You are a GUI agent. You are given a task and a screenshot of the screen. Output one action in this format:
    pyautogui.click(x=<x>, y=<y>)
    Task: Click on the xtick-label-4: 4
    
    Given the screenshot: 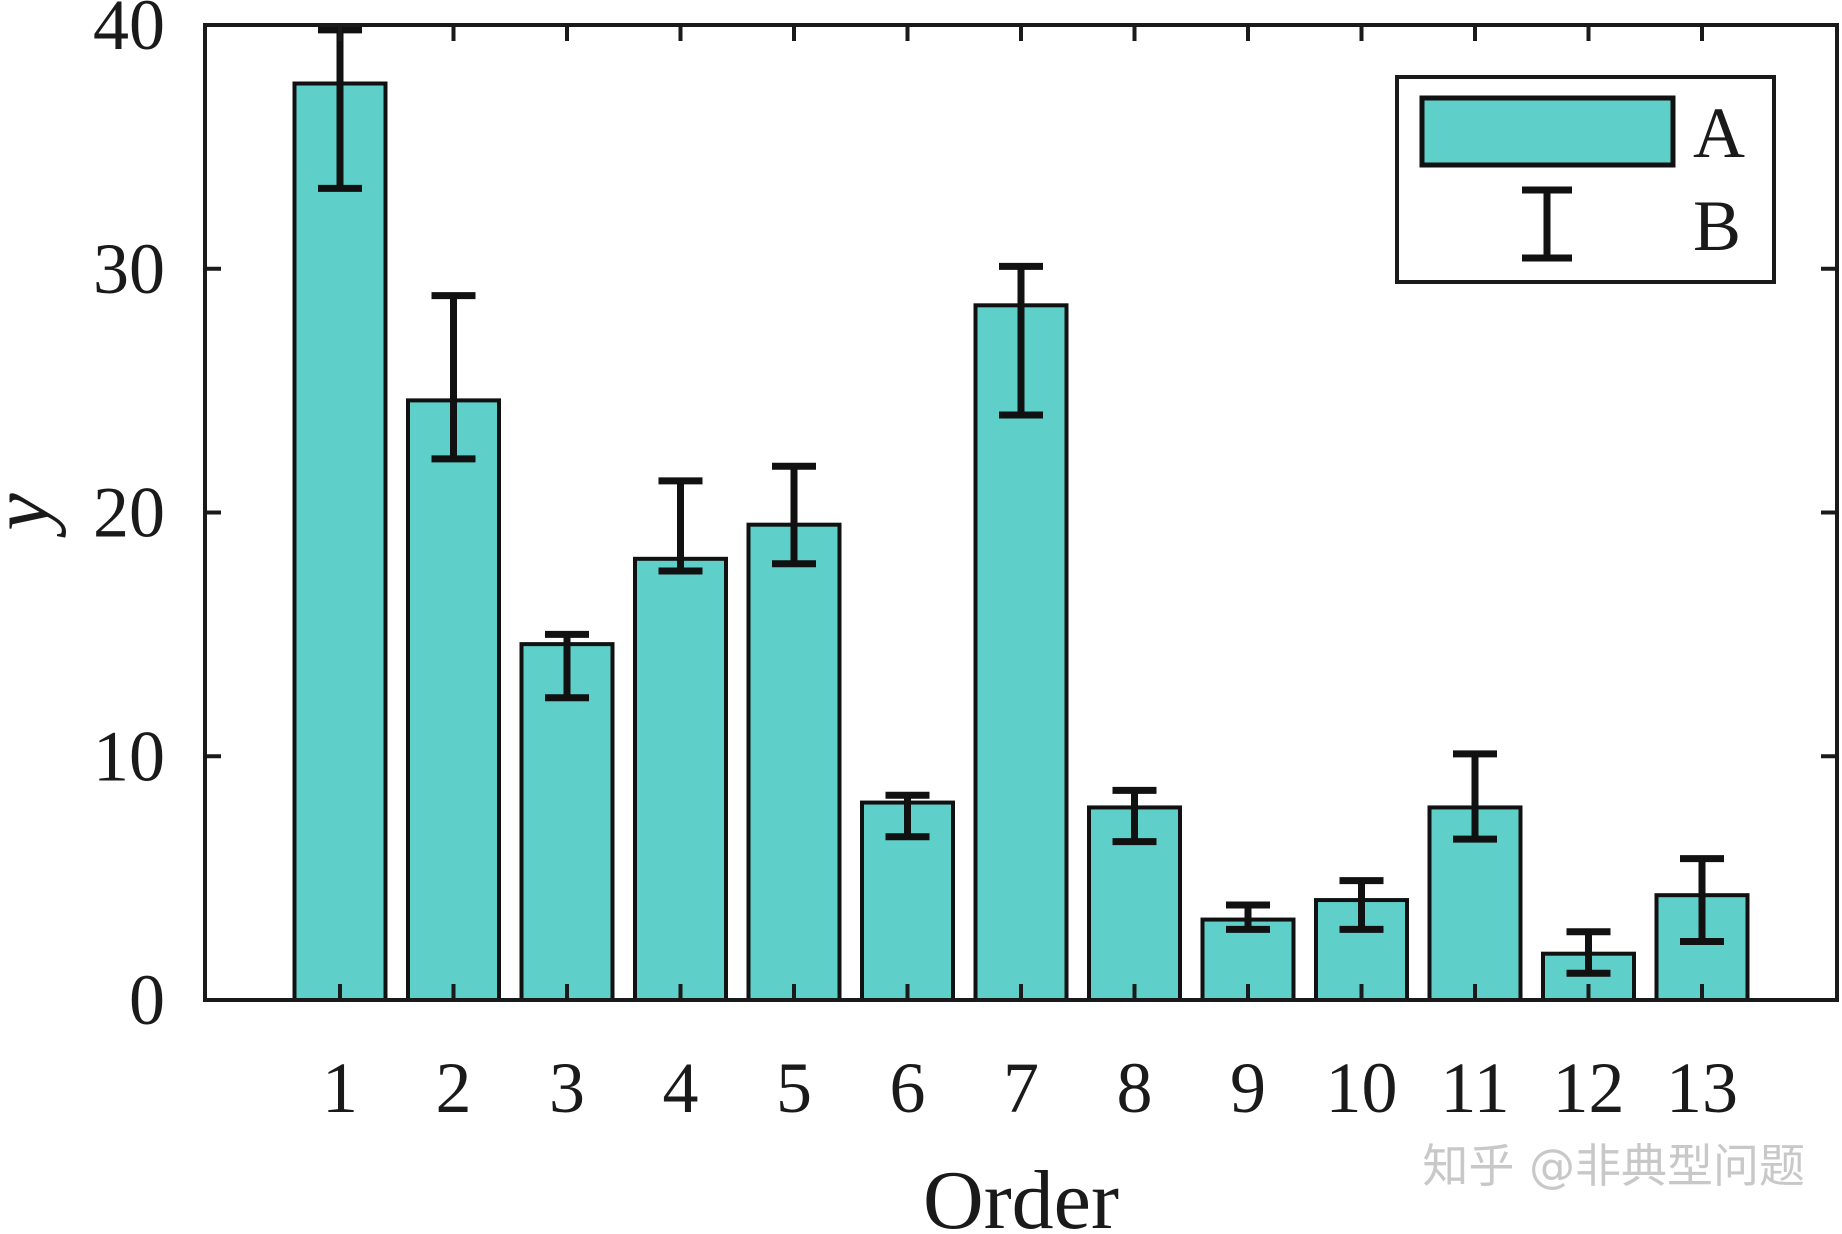 What is the action you would take?
    pyautogui.click(x=681, y=1088)
    